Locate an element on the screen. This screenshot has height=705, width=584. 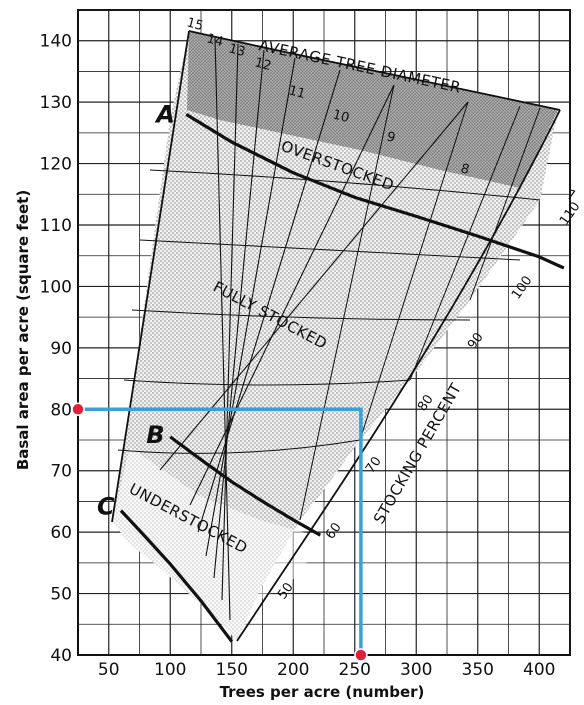
x-tick-label: 350 is located at coordinates (478, 670).